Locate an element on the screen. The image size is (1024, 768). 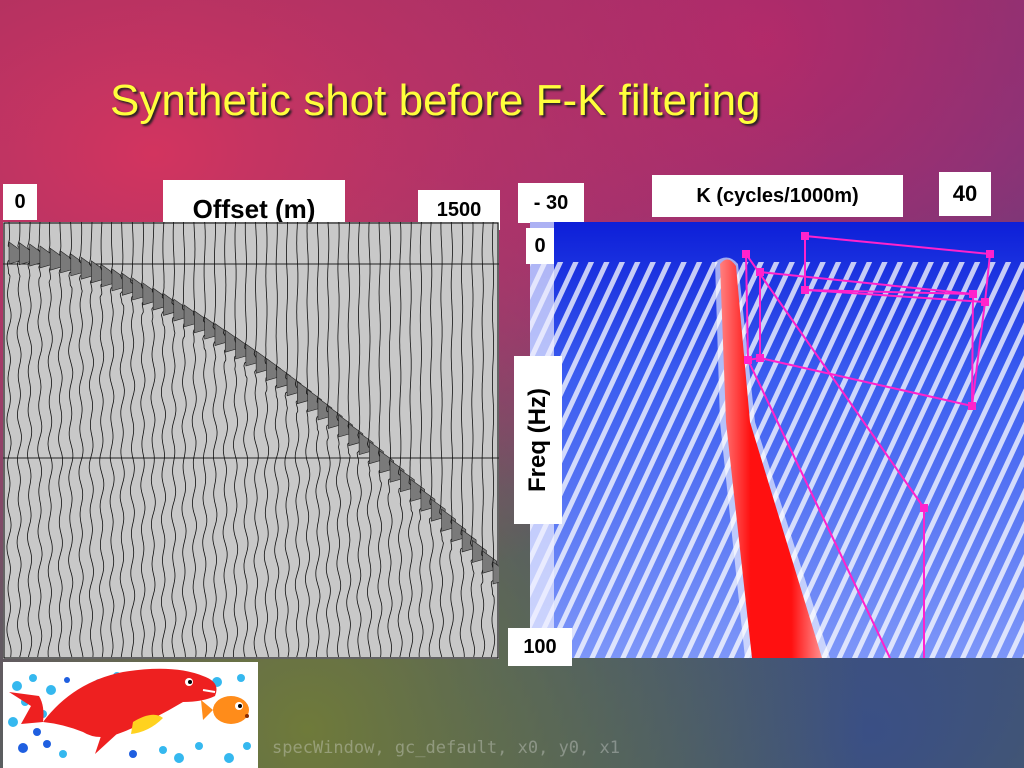
freq-end-label: 100 is located at coordinates (540, 647).